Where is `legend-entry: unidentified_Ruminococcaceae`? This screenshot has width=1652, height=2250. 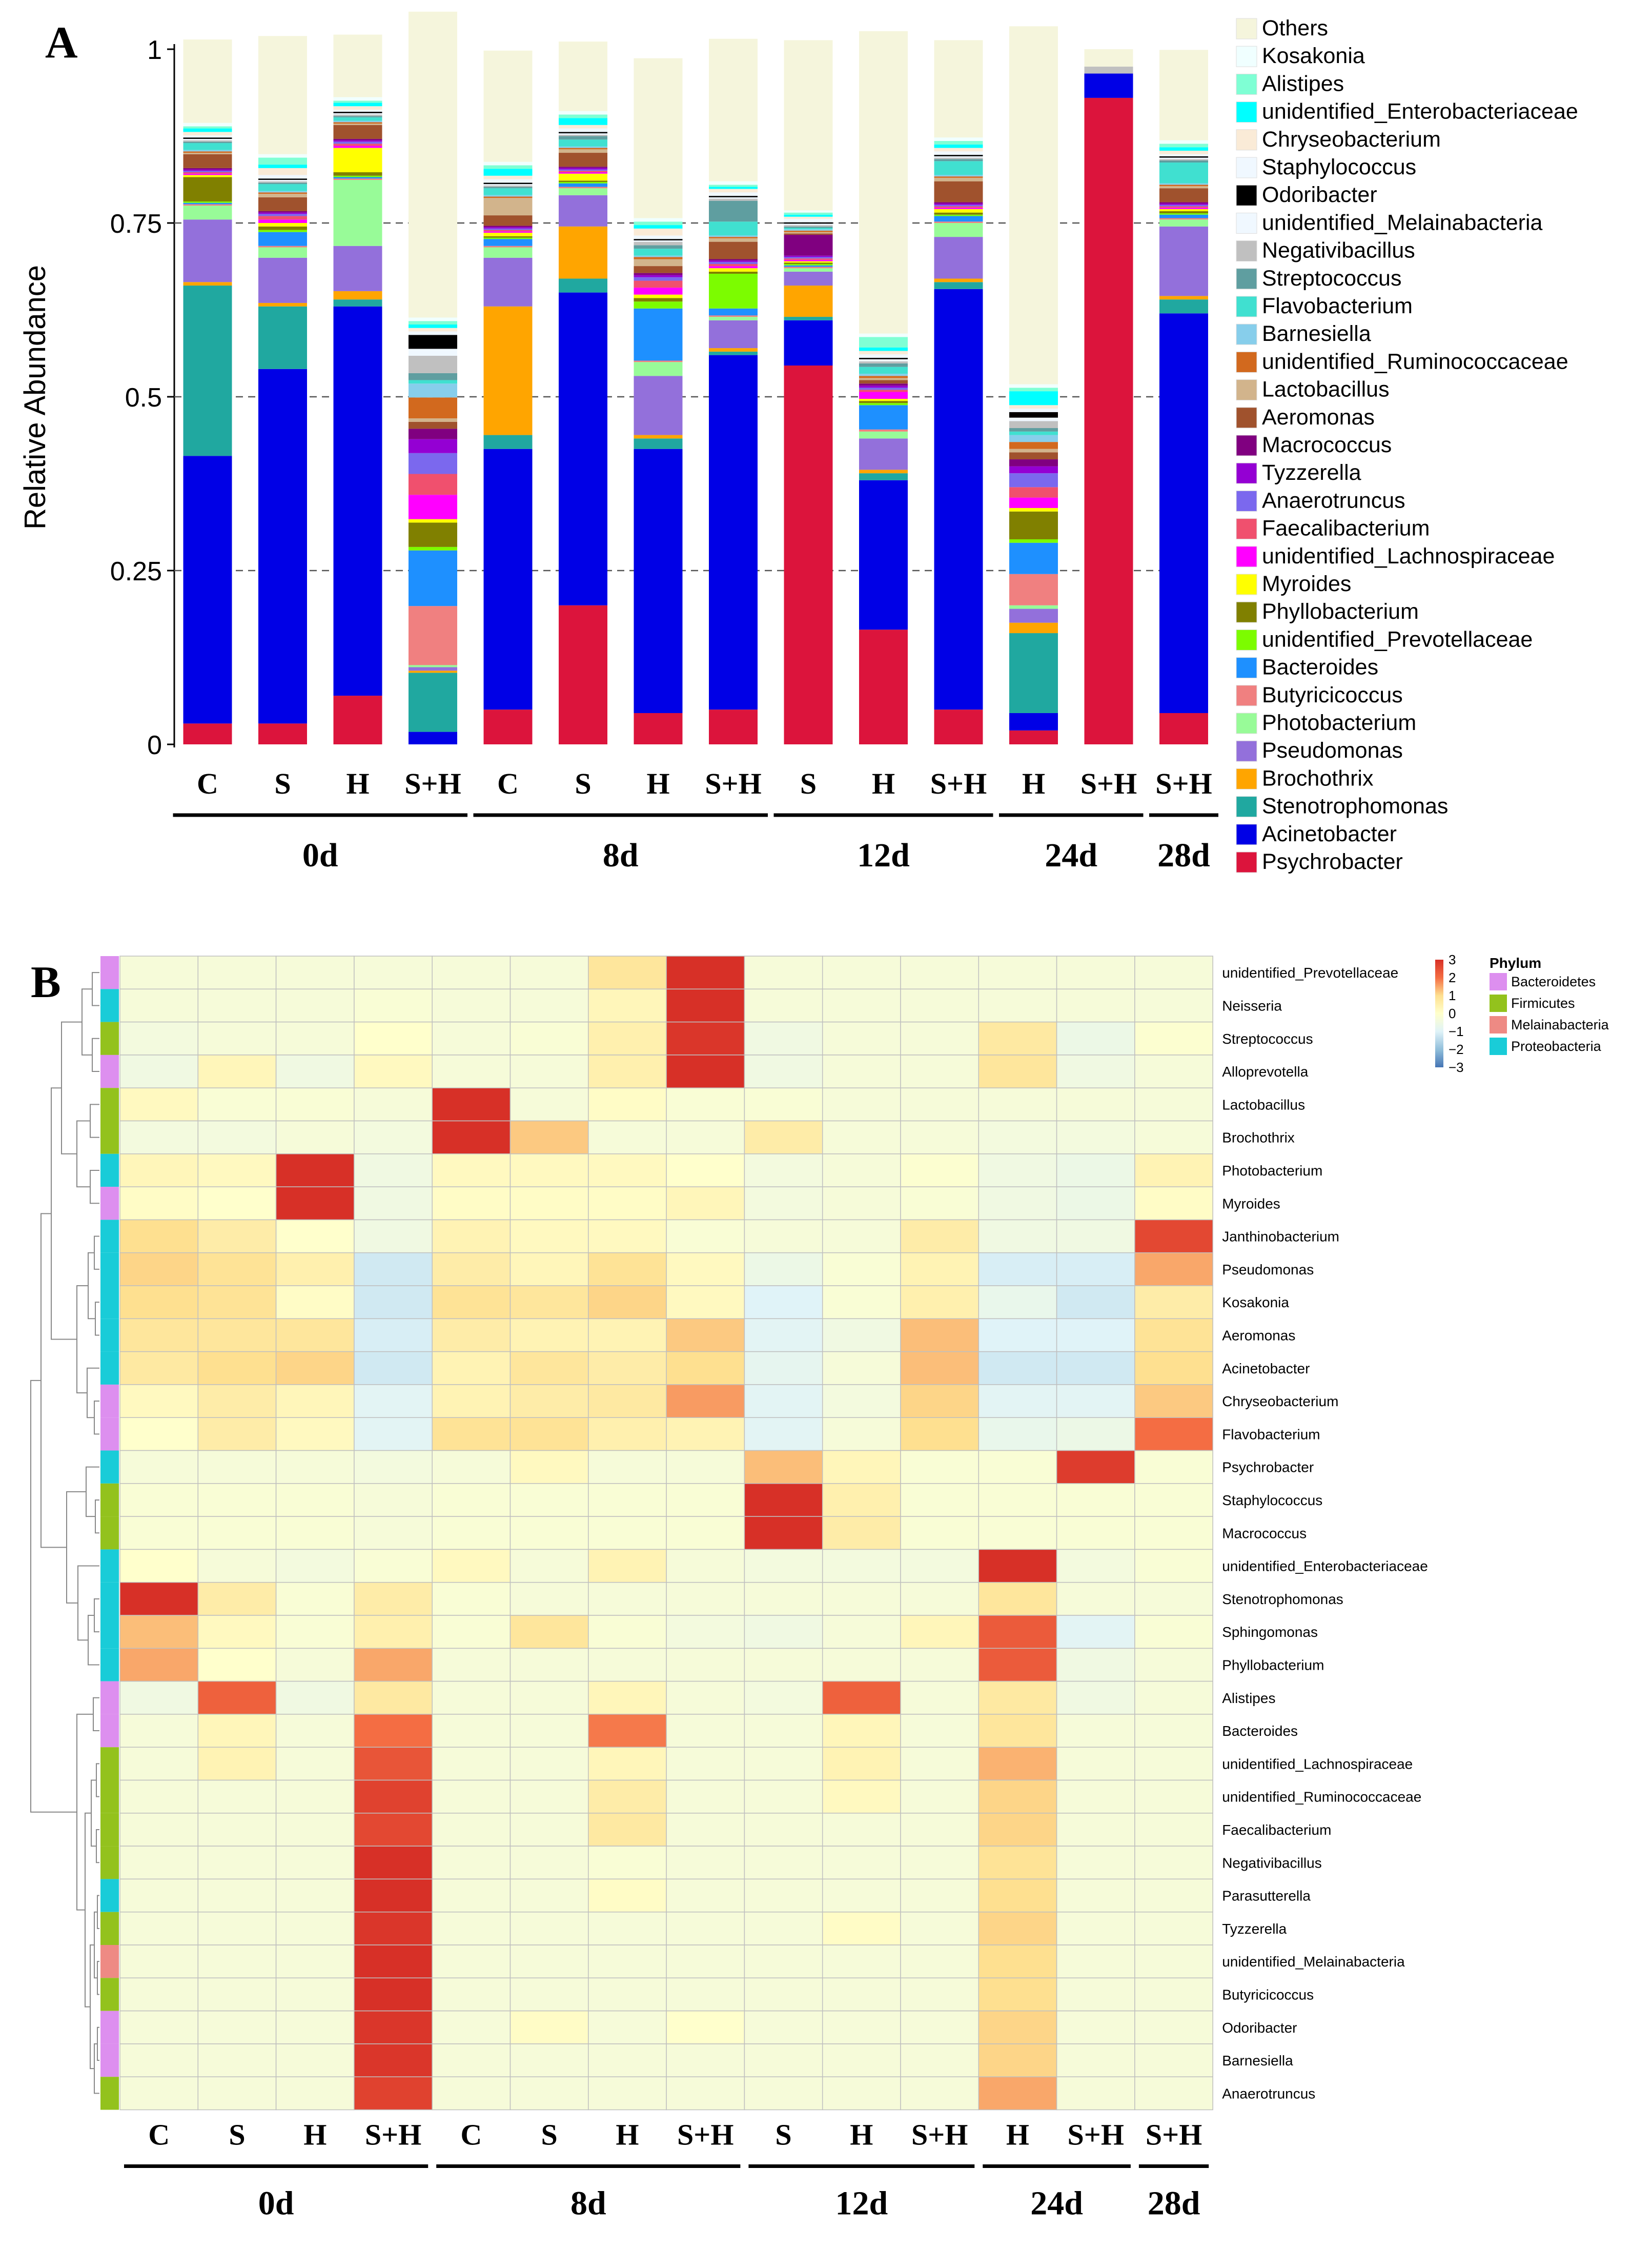 legend-entry: unidentified_Ruminococcaceae is located at coordinates (1415, 362).